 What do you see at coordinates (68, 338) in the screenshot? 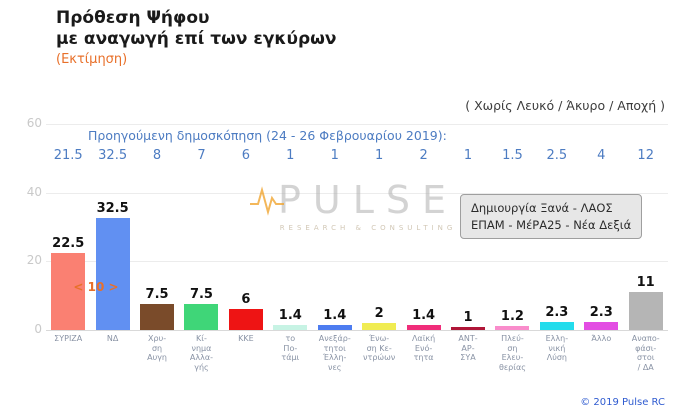
I see `x-label-ΣΥΡΙΖΑ: ΣΥΡΙΖΑ` at bounding box center [68, 338].